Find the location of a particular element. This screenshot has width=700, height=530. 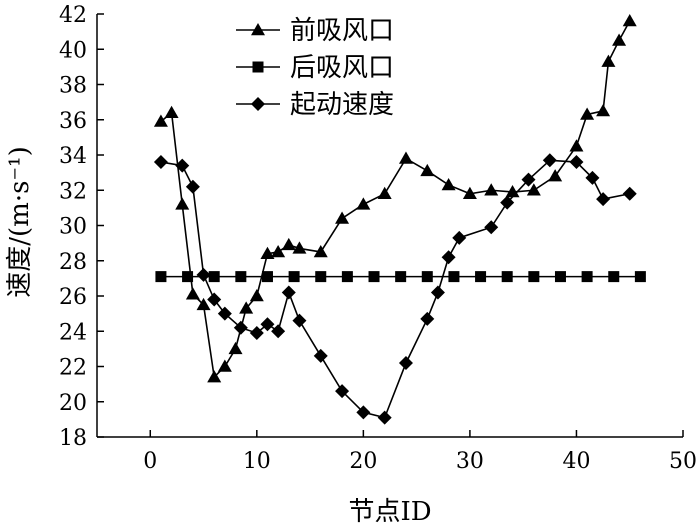

y-tick-label: 30 is located at coordinates (73, 227).